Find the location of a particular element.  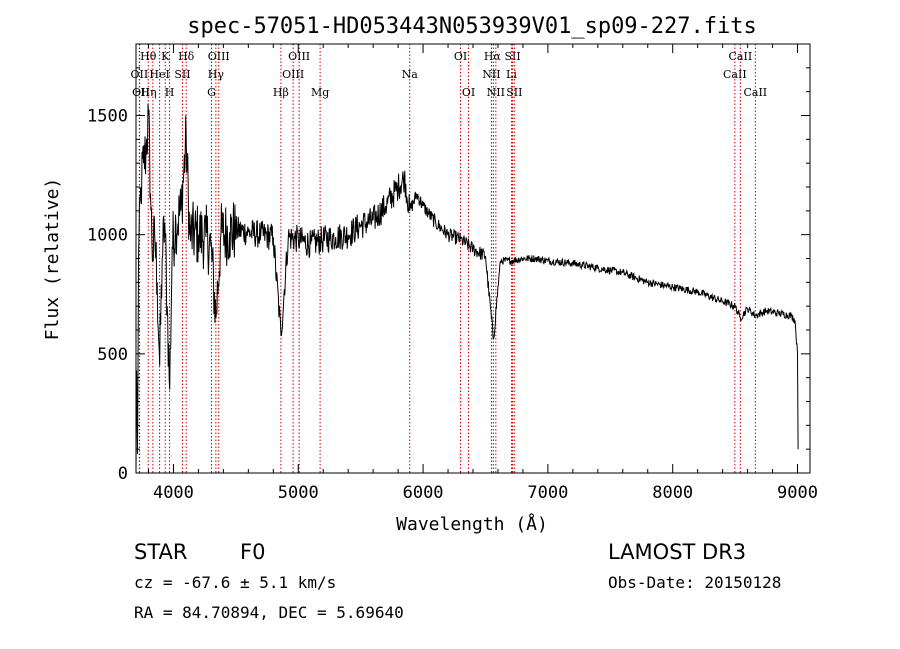

line-label-26: SII is located at coordinates (514, 92).